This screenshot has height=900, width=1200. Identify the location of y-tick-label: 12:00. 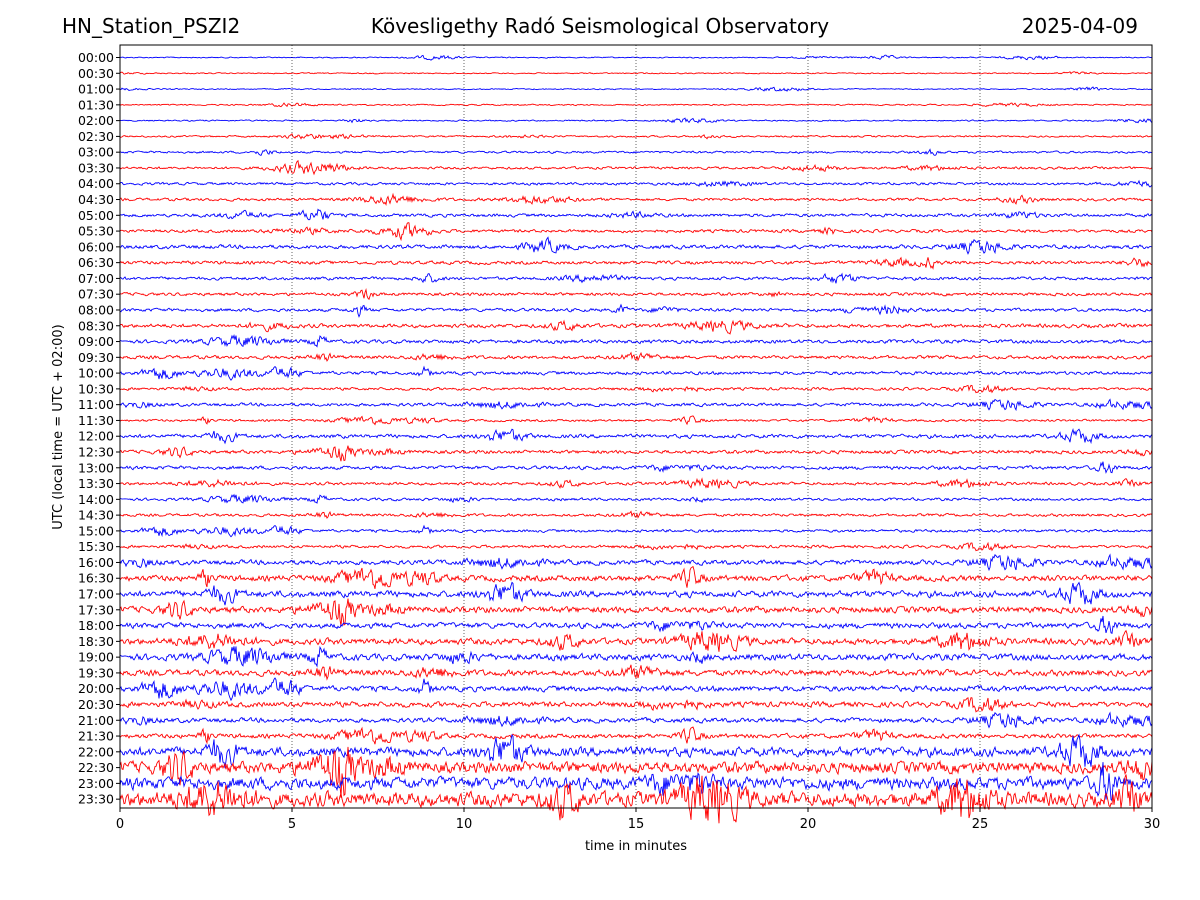
(96, 436).